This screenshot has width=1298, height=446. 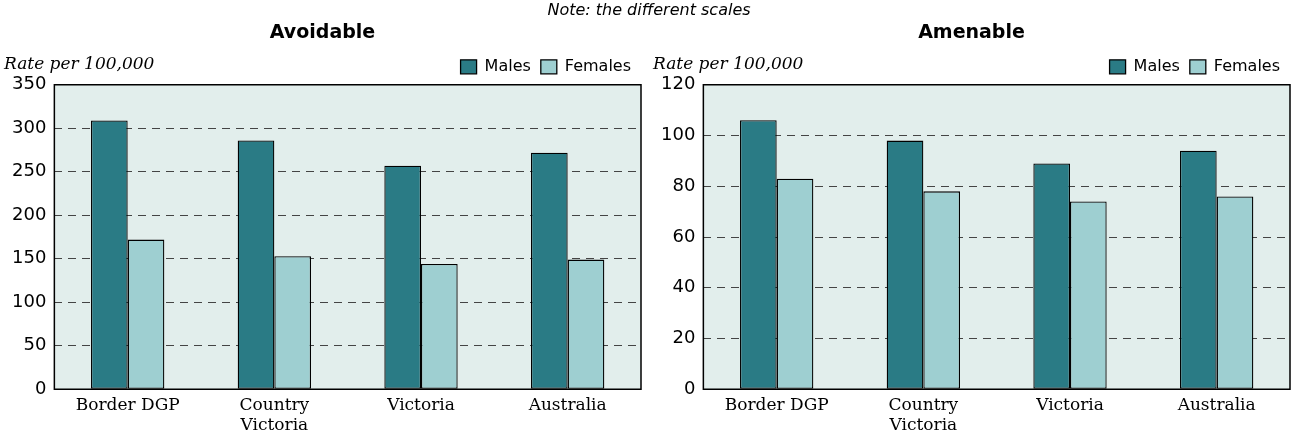 What do you see at coordinates (29, 213) in the screenshot?
I see `y-tick-label: 200` at bounding box center [29, 213].